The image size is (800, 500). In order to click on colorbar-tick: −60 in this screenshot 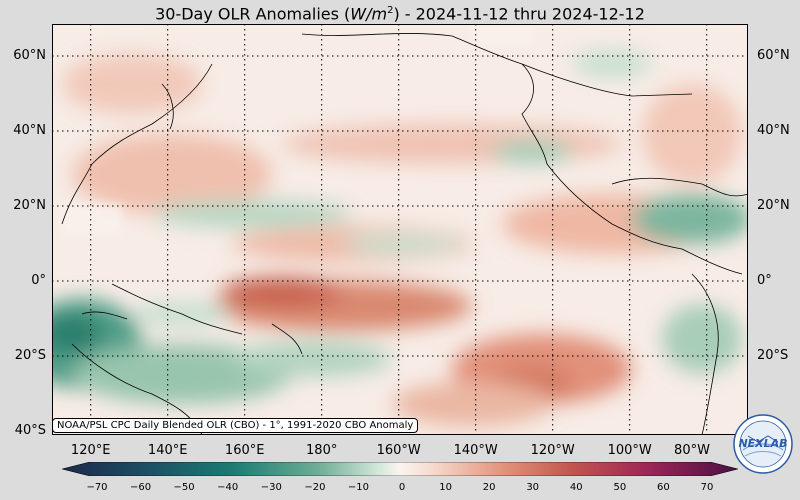, I will do `click(141, 487)`.